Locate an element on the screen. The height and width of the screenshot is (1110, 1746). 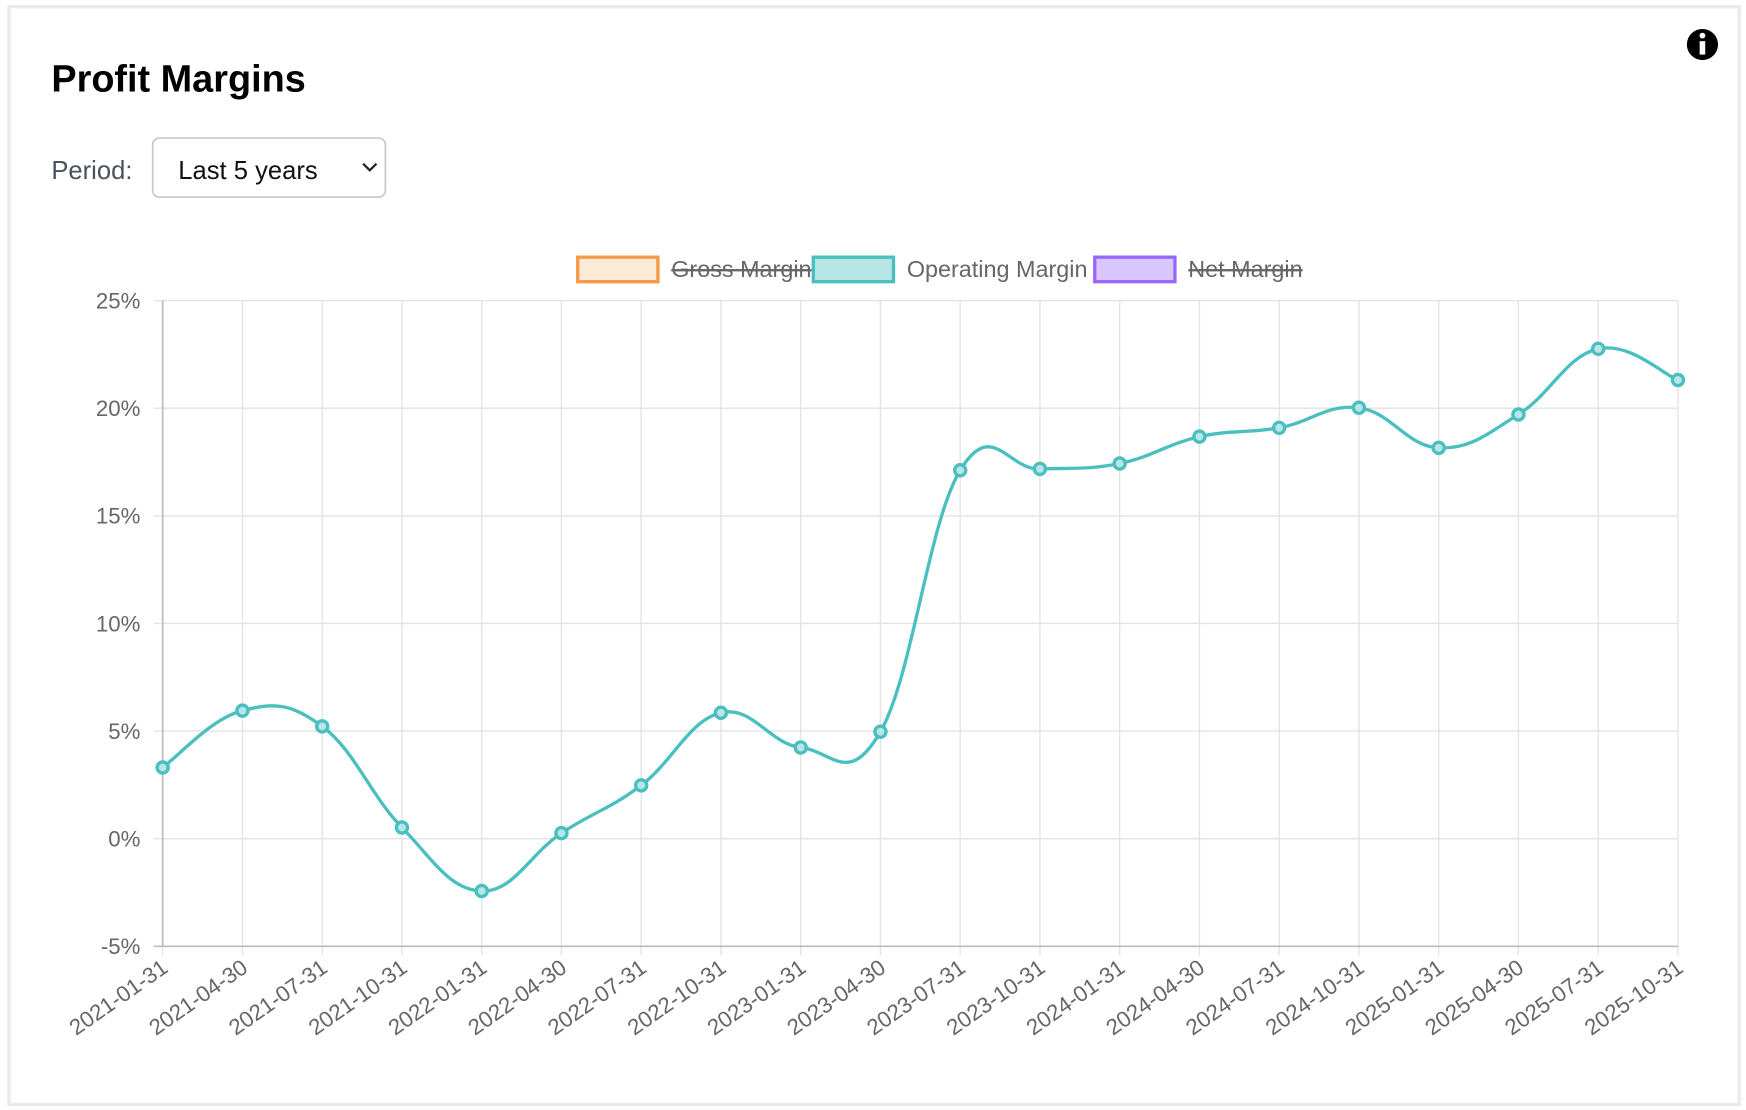
legend-label: Operating Margin is located at coordinates (997, 269).